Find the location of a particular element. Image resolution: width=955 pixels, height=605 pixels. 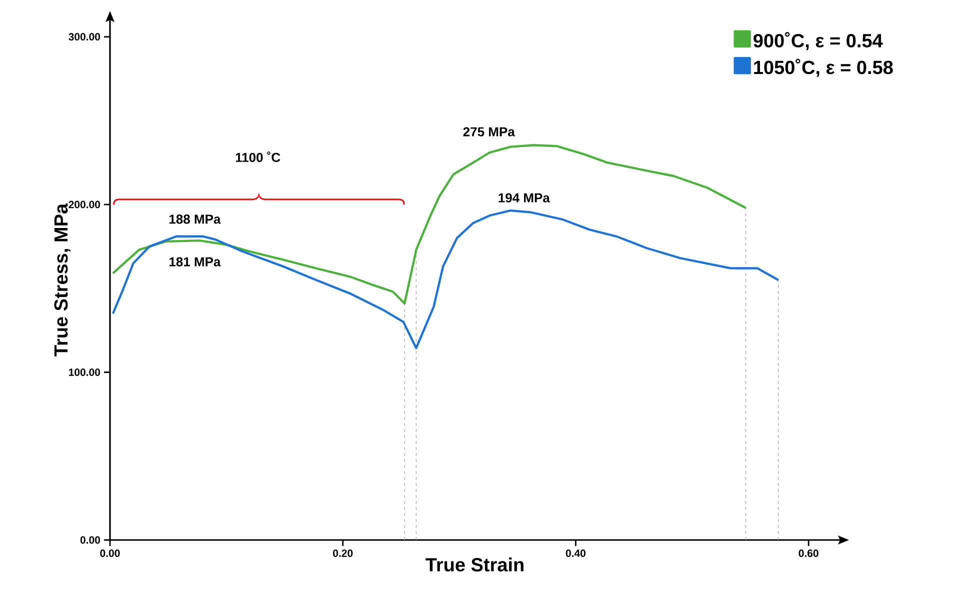

y-tick-label: 200.00 is located at coordinates (84, 204).